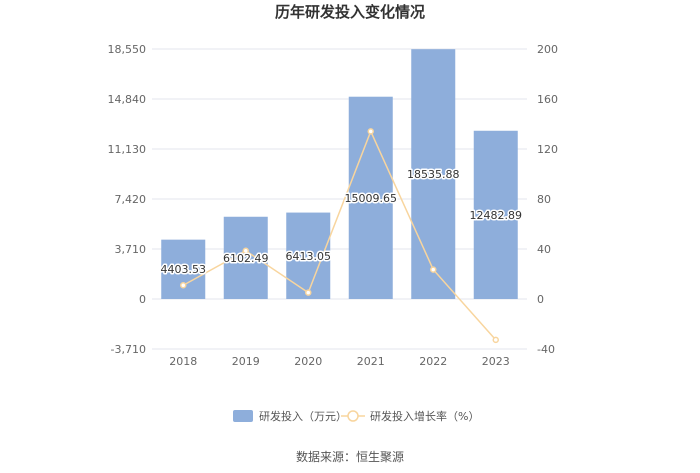 This screenshot has width=700, height=473. I want to click on right-tick-label: 120, so click(547, 149).